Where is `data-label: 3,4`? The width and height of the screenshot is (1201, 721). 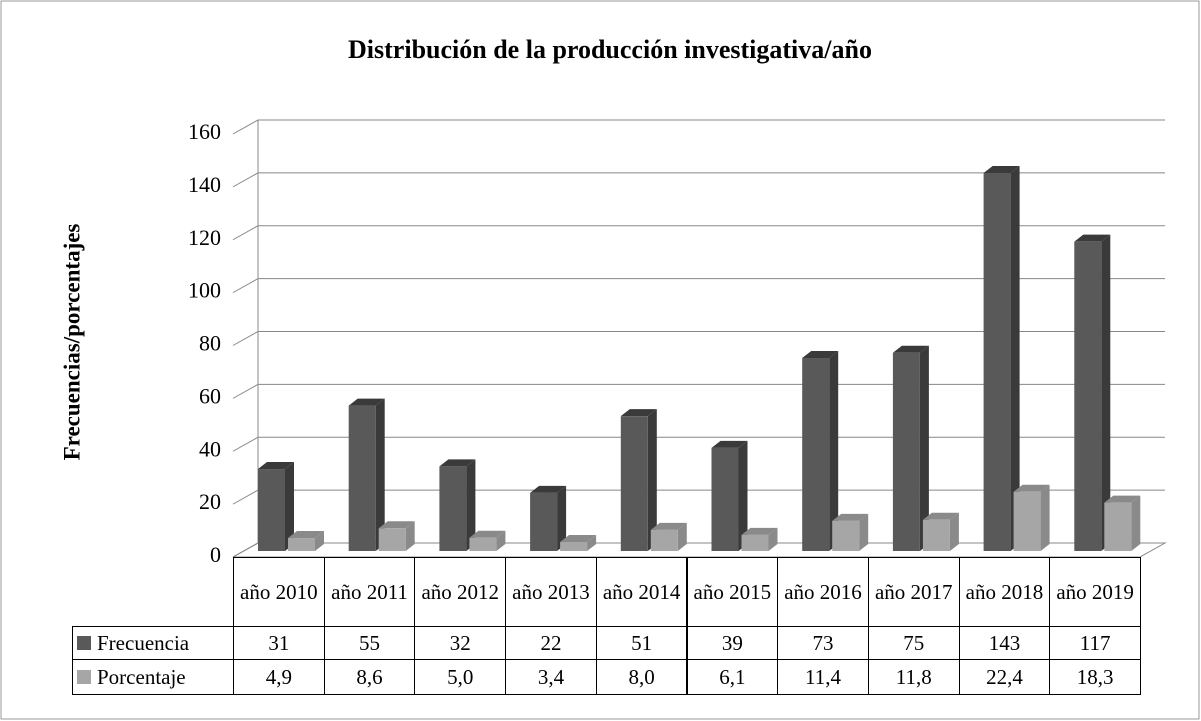
data-label: 3,4 is located at coordinates (551, 677).